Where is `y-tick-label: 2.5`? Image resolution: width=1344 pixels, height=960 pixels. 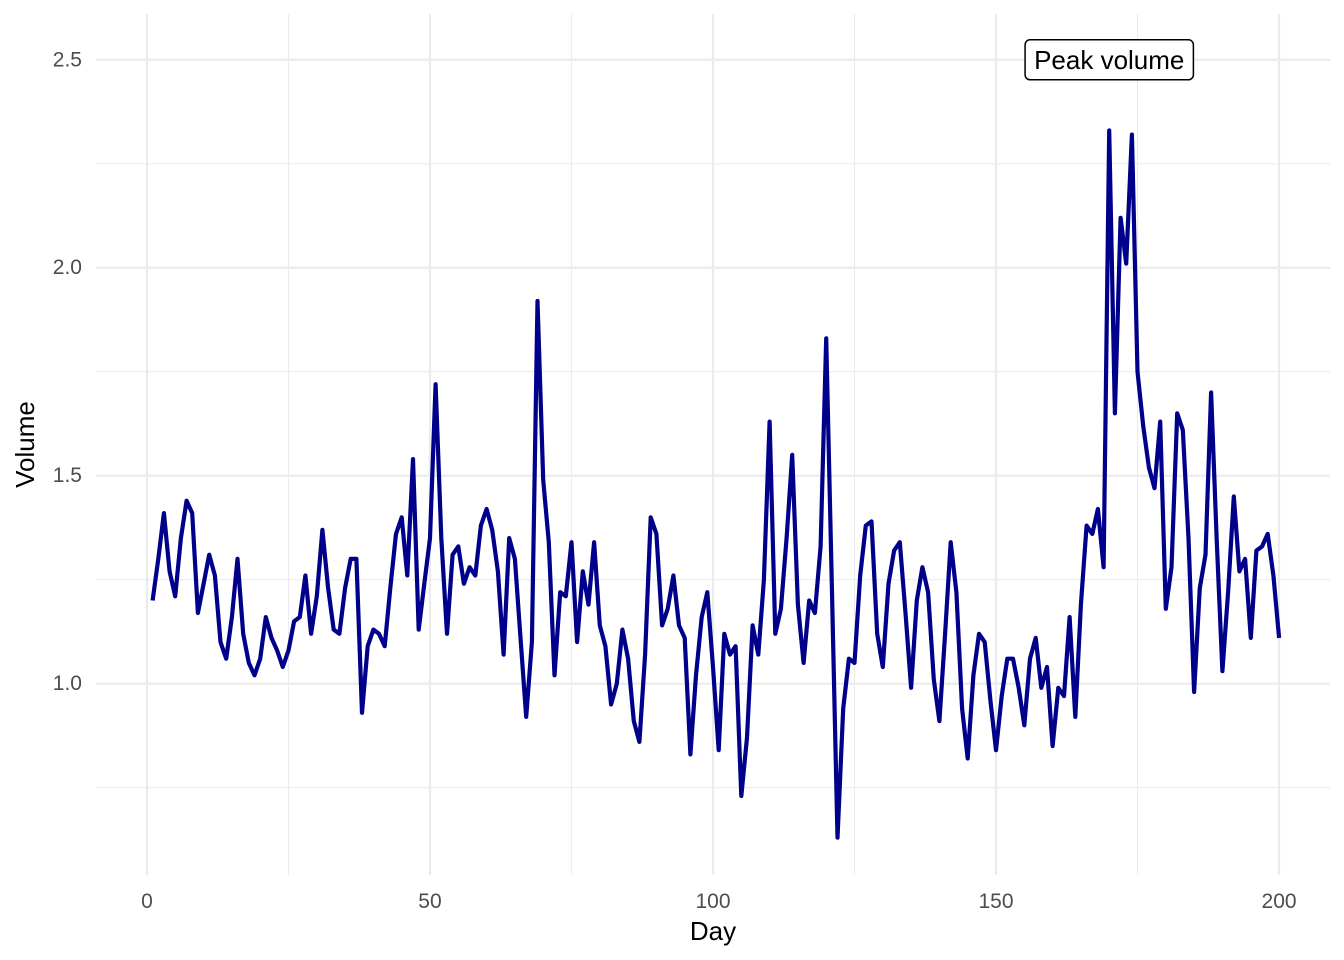
y-tick-label: 2.5 is located at coordinates (67, 59).